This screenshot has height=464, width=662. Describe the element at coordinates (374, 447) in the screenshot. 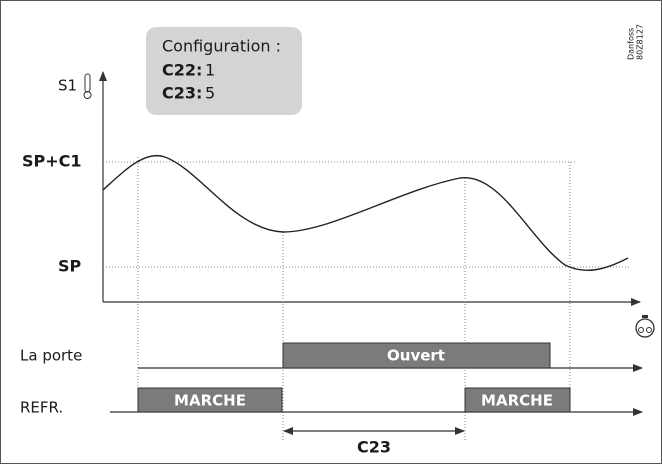

I see `interval-label: C23` at that location.